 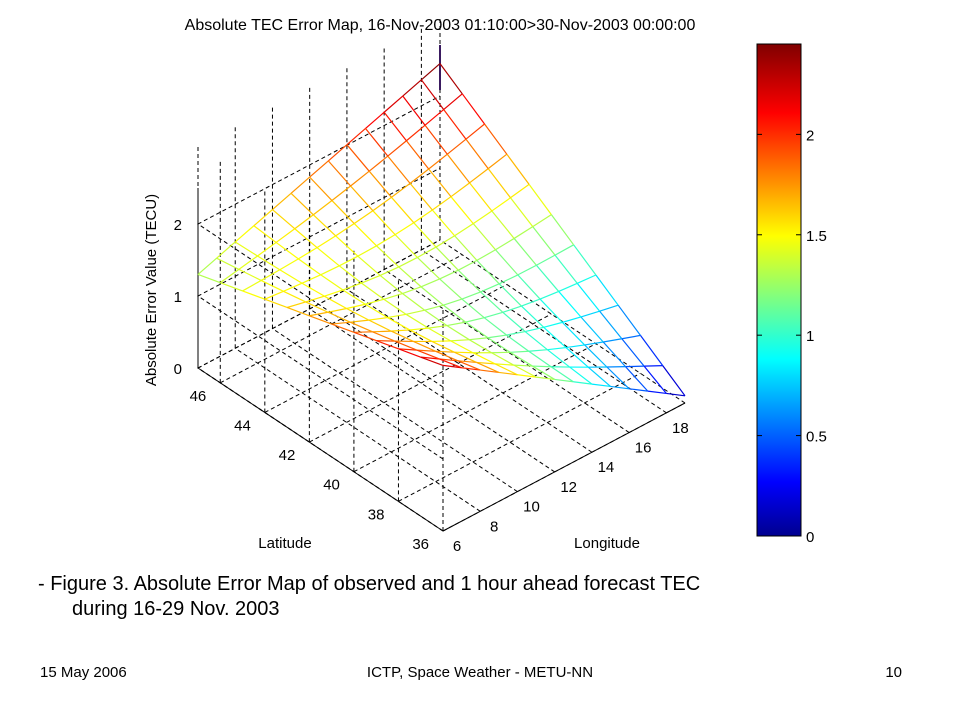 What do you see at coordinates (810, 537) in the screenshot?
I see `colorbar-tick-label: 0` at bounding box center [810, 537].